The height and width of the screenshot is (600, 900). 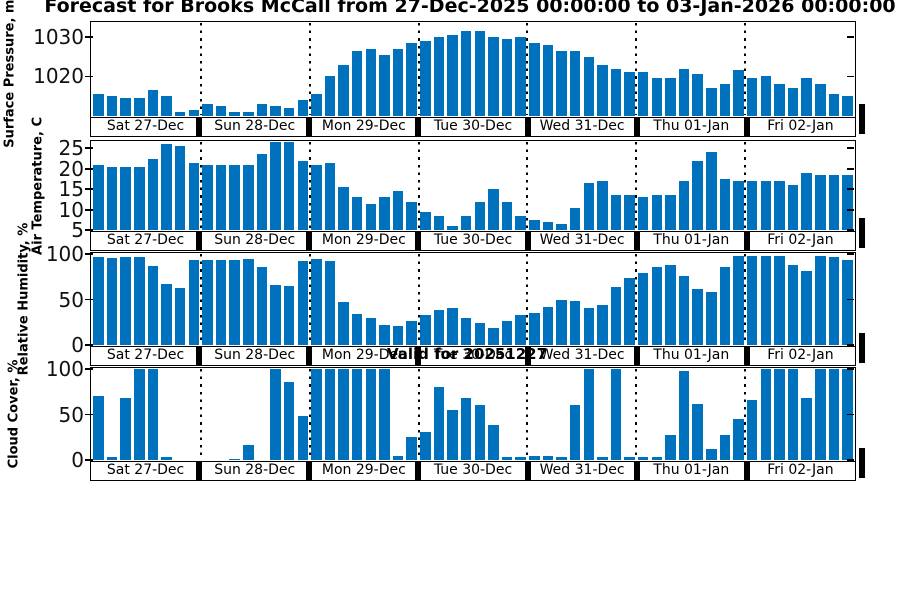 What do you see at coordinates (71, 168) in the screenshot?
I see `y-tick-label: 20` at bounding box center [71, 168].